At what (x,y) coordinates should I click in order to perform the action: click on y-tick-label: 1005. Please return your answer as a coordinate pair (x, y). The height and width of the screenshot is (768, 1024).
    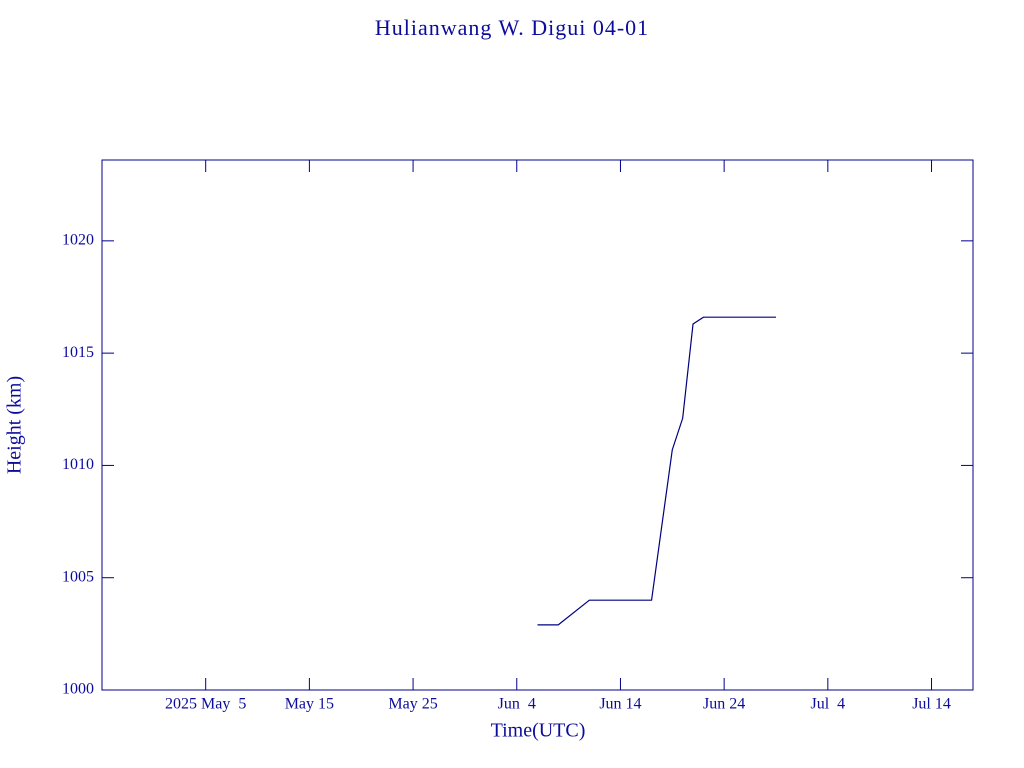
    Looking at the image, I should click on (78, 576).